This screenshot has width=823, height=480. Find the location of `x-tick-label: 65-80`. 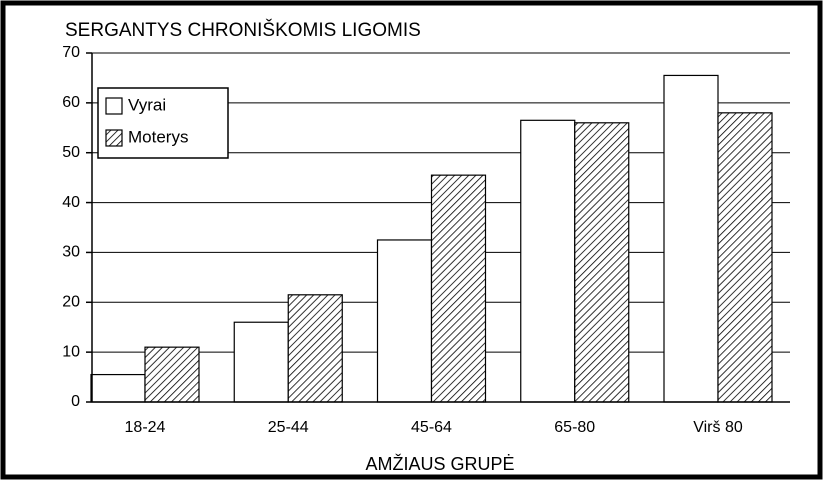

x-tick-label: 65-80 is located at coordinates (574, 427).